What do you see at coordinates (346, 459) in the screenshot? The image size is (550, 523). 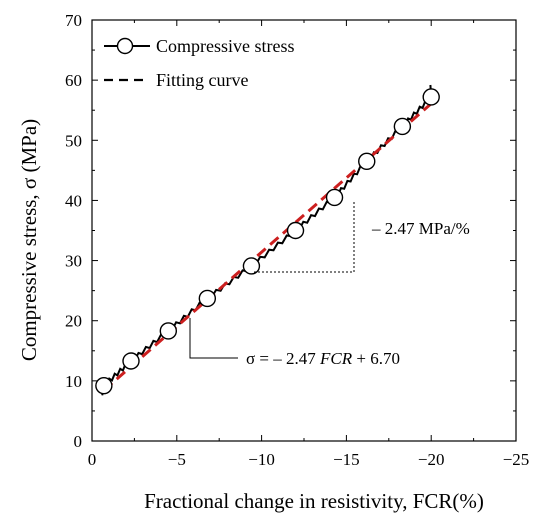 I see `x-tick-label: −15` at bounding box center [346, 459].